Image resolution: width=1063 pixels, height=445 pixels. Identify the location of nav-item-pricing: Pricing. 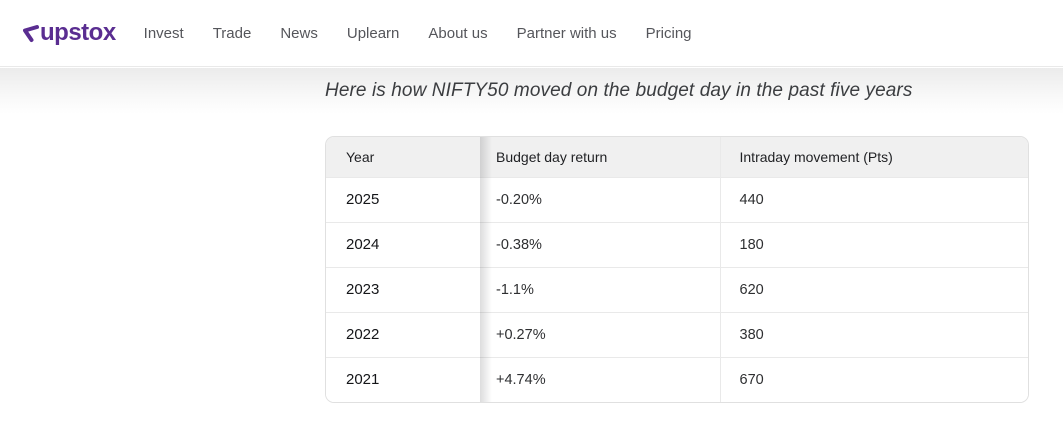
(668, 33).